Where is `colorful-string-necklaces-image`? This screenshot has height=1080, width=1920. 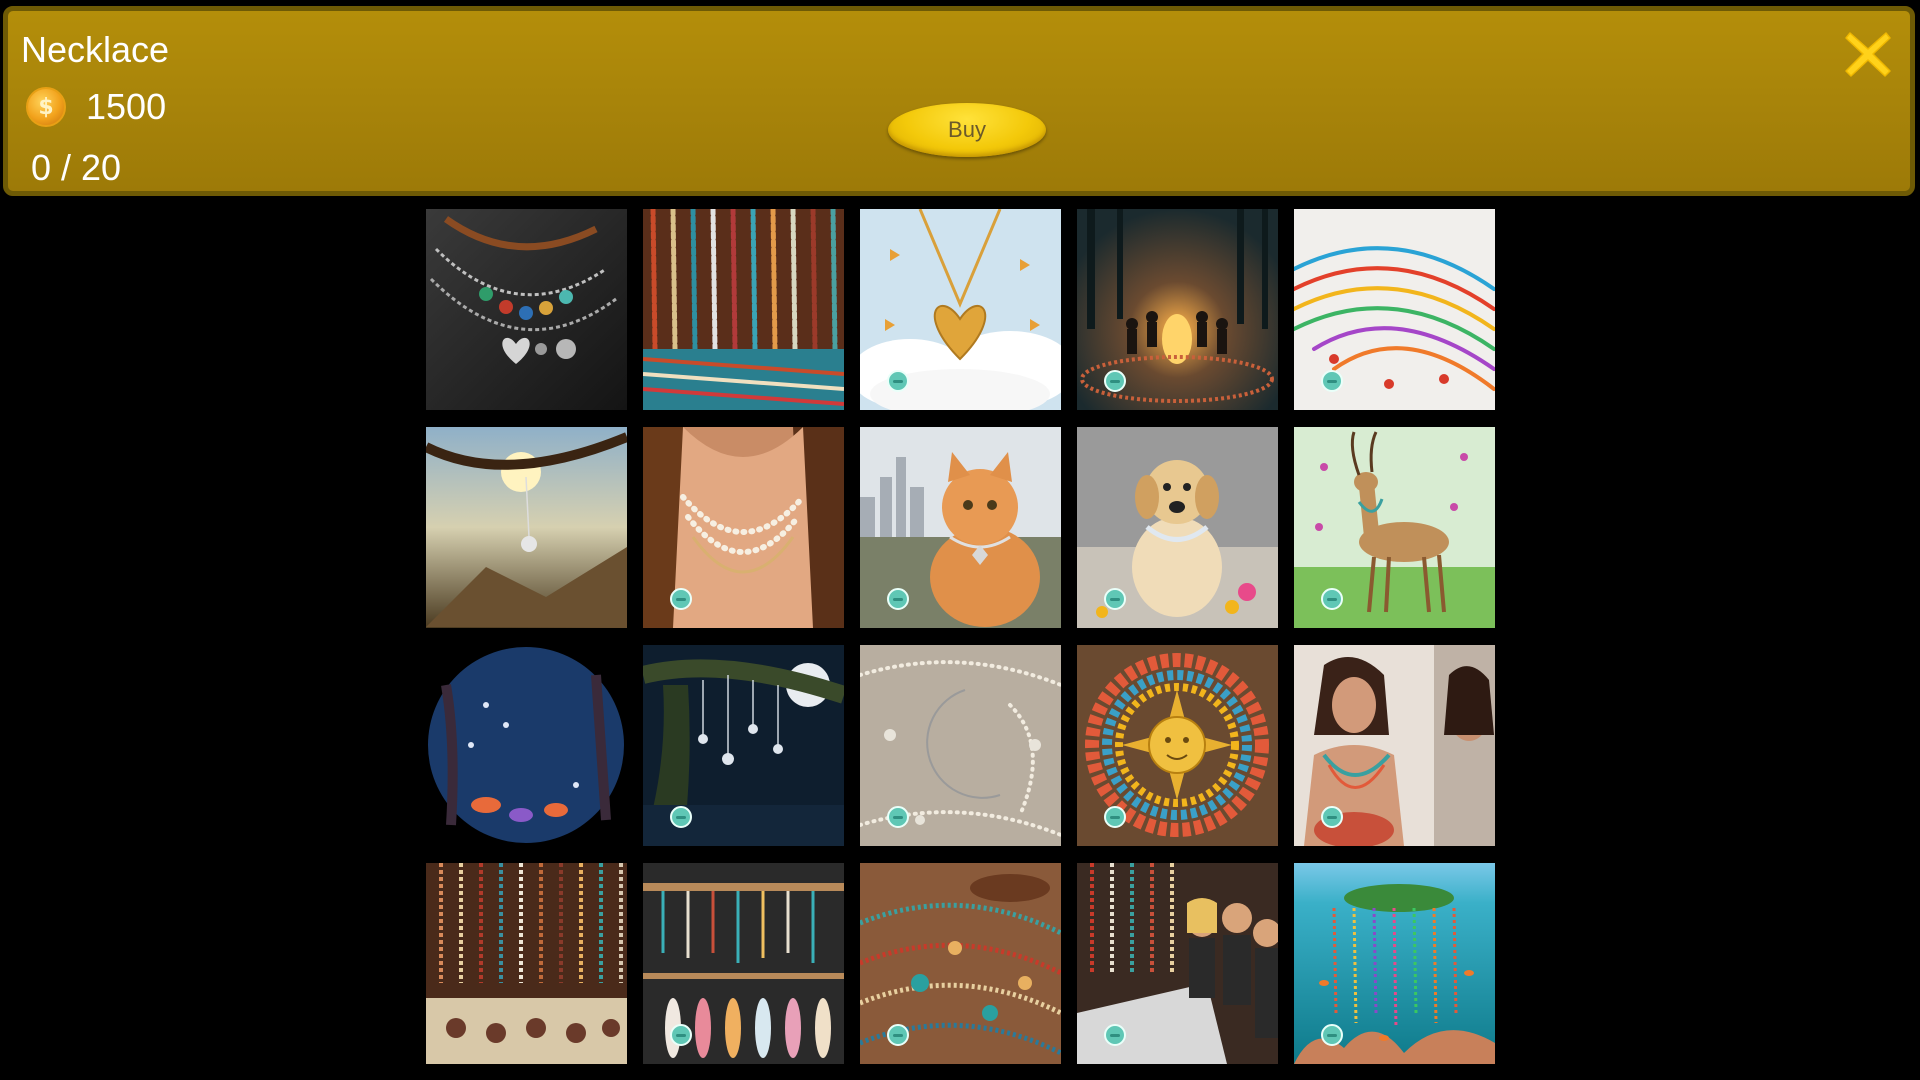 colorful-string-necklaces-image is located at coordinates (1394, 309).